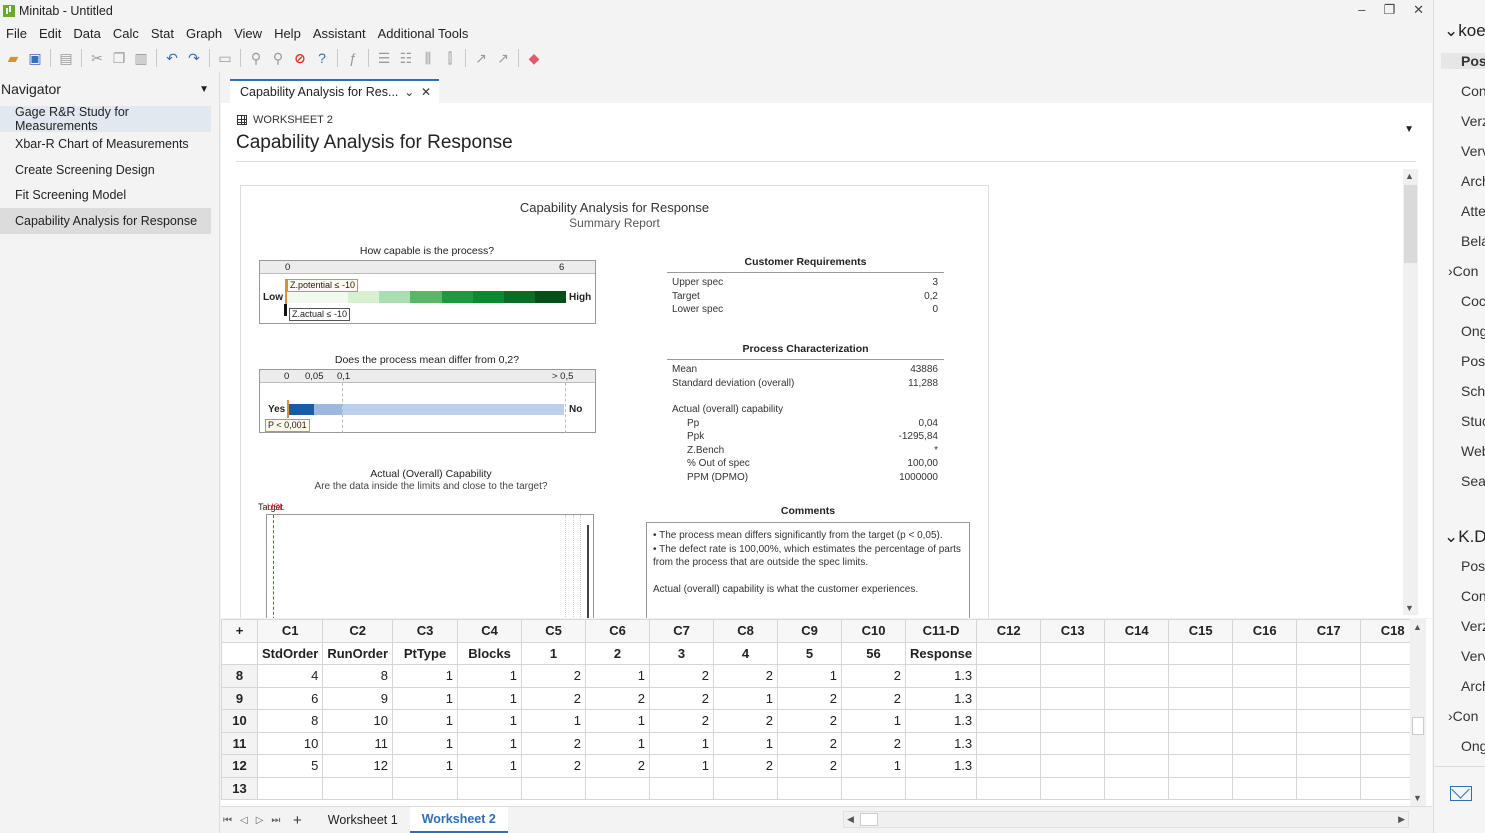 The height and width of the screenshot is (833, 1485). What do you see at coordinates (1409, 129) in the screenshot?
I see `output-options-icon: ▼` at bounding box center [1409, 129].